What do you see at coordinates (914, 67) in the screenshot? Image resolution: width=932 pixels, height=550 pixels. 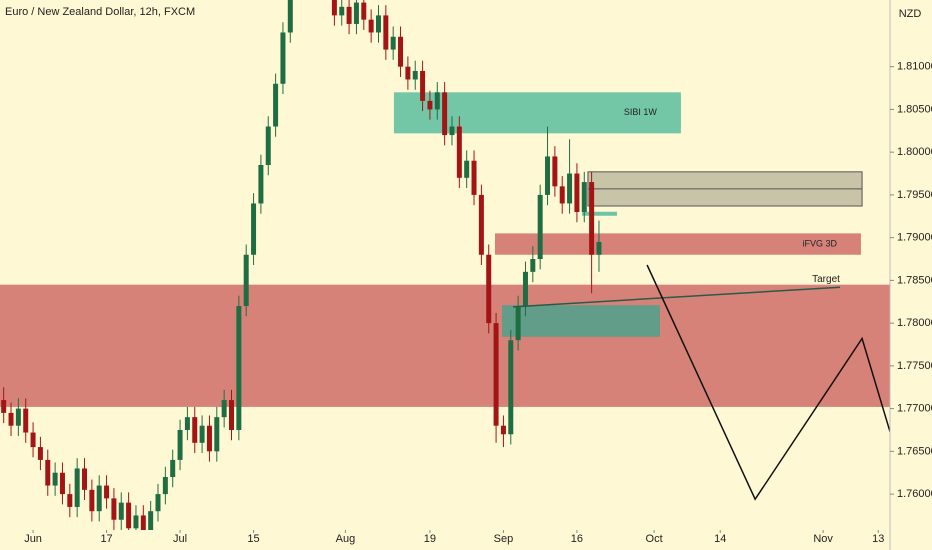 I see `y-tick-label: 1.81000` at bounding box center [914, 67].